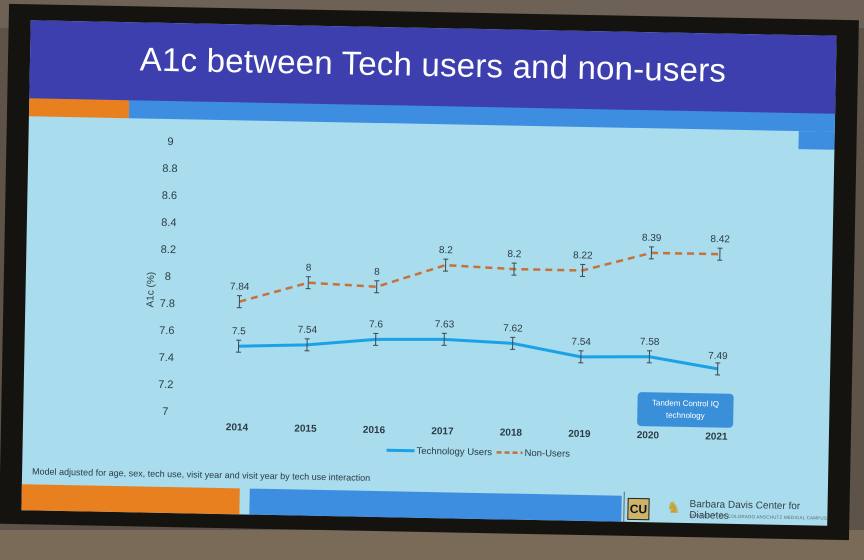  Describe the element at coordinates (240, 286) in the screenshot. I see `data-label: 7.84` at that location.